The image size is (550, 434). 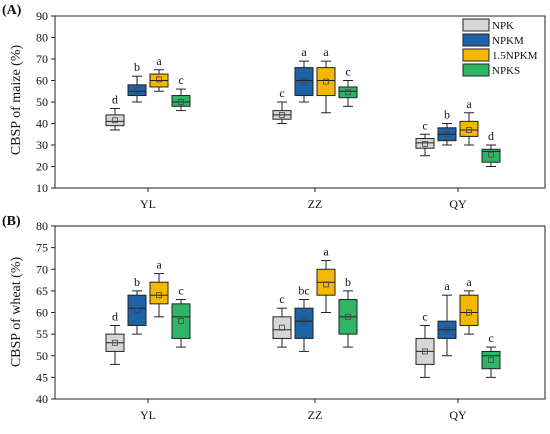 What do you see at coordinates (11, 221) in the screenshot?
I see `panel-label: (B)` at bounding box center [11, 221].